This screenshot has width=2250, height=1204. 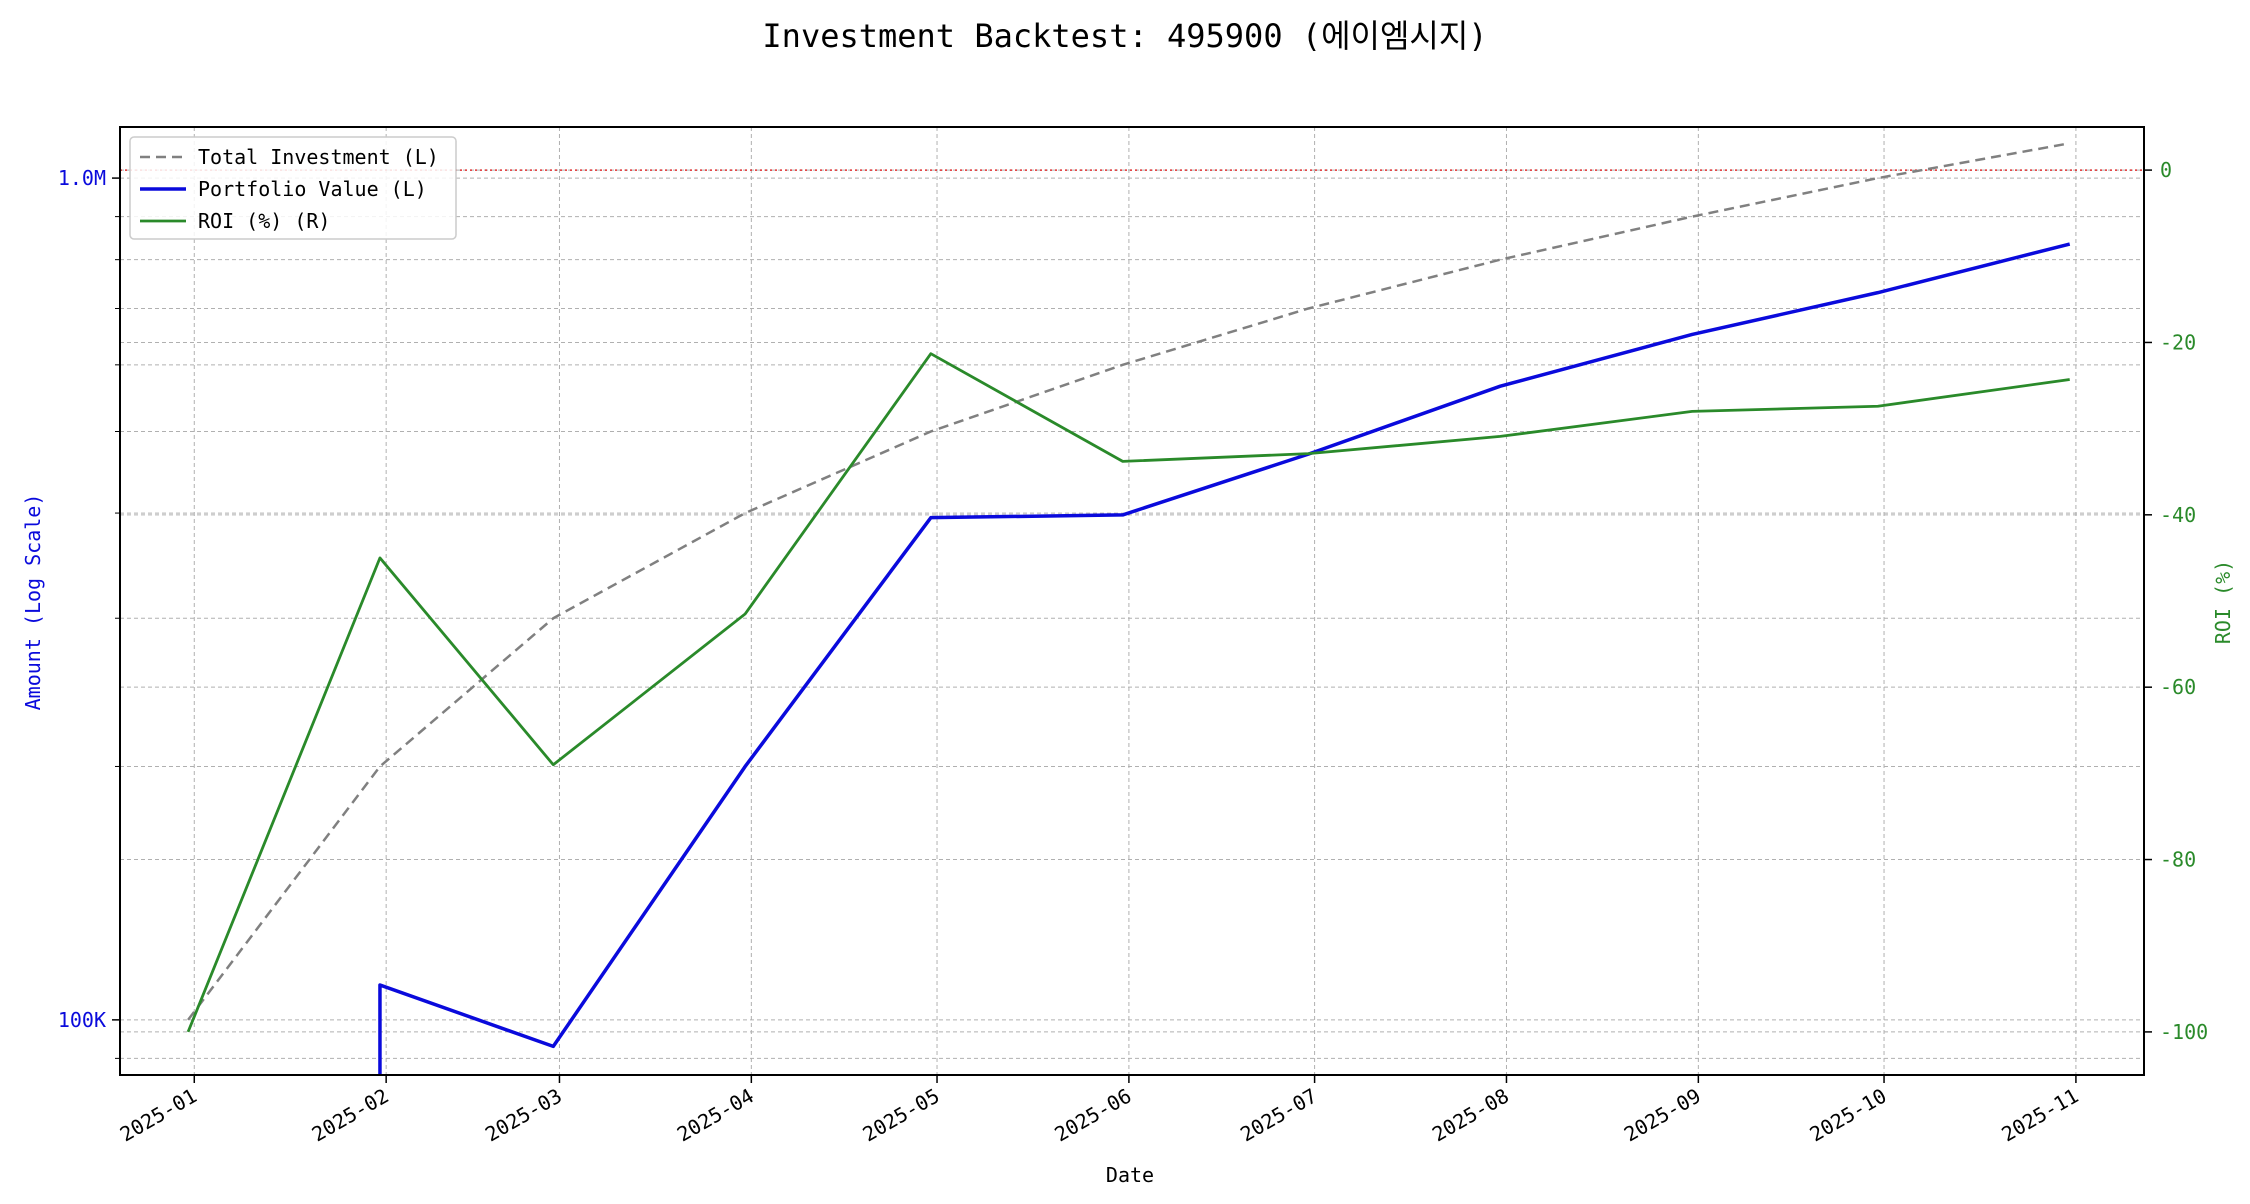 What do you see at coordinates (2178, 687) in the screenshot?
I see `y-tick-label-right: -60` at bounding box center [2178, 687].